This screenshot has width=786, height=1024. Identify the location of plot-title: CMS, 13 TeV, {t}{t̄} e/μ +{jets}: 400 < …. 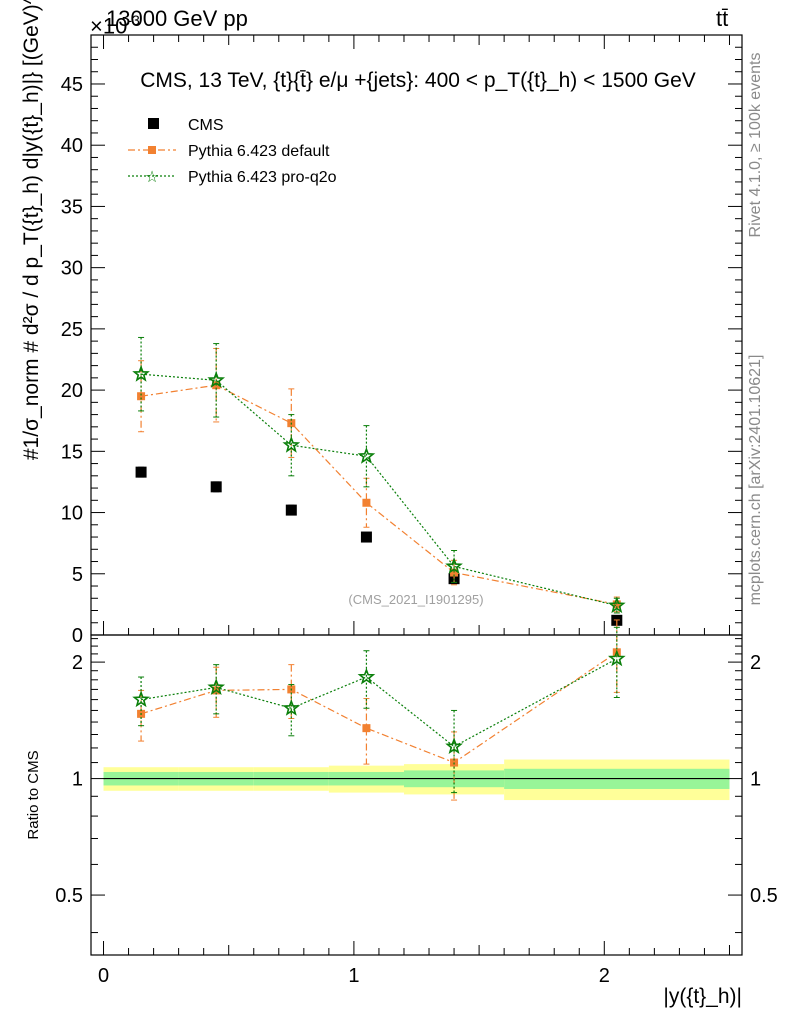
(418, 80).